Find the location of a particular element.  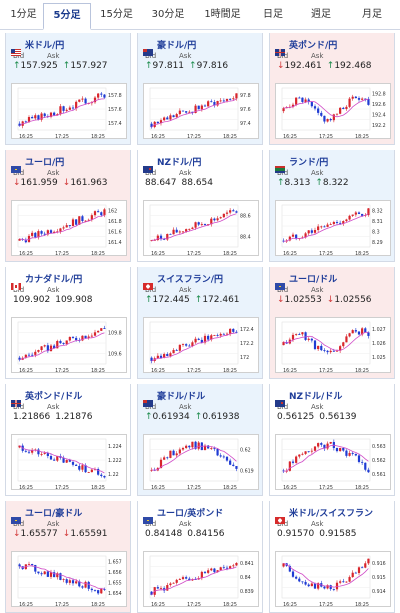

price-chart: 97.8 97.6 97.4 16:25 17:25 18:25 is located at coordinates (200, 113).